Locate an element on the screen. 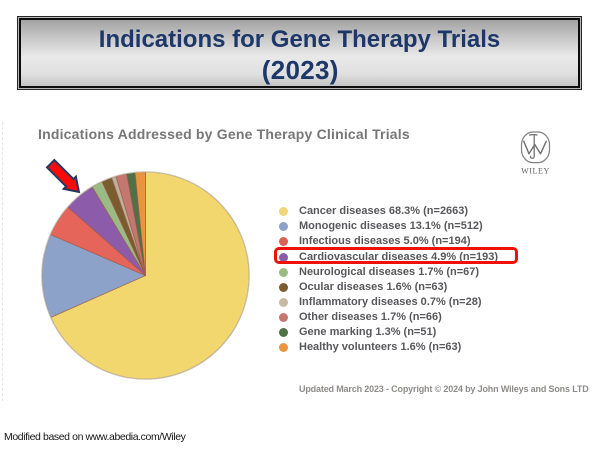  svg-text: WILEY is located at coordinates (535, 171).